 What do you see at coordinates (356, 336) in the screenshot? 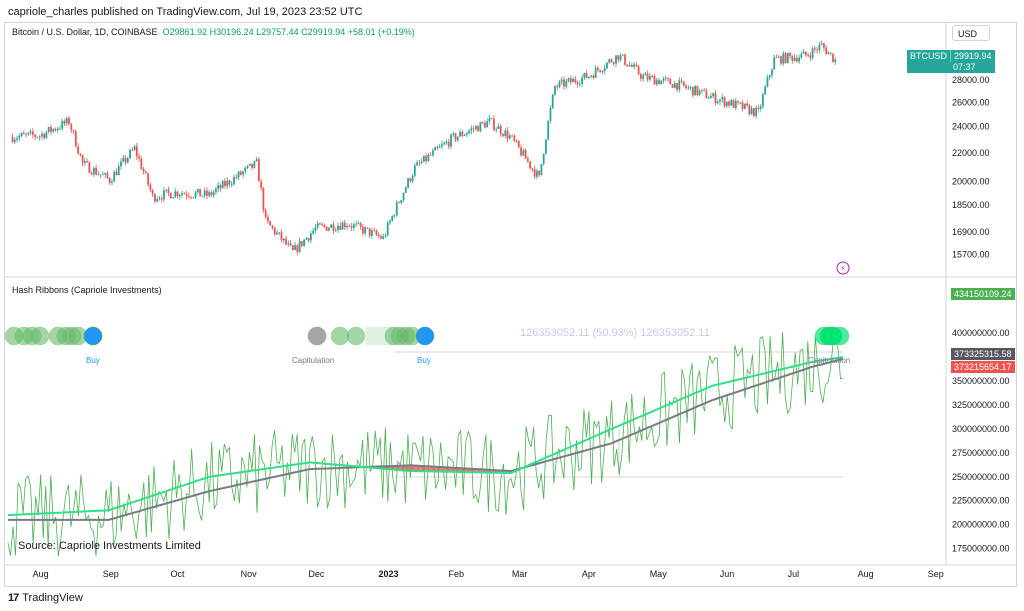
I see `recovery-circle` at bounding box center [356, 336].